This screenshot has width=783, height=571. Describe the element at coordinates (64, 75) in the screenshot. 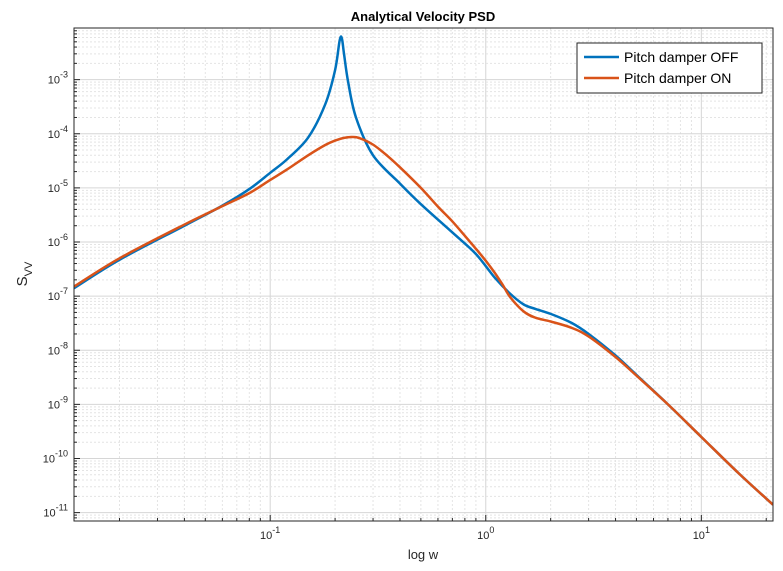

I see `y-tick-label-exponent: -3` at that location.